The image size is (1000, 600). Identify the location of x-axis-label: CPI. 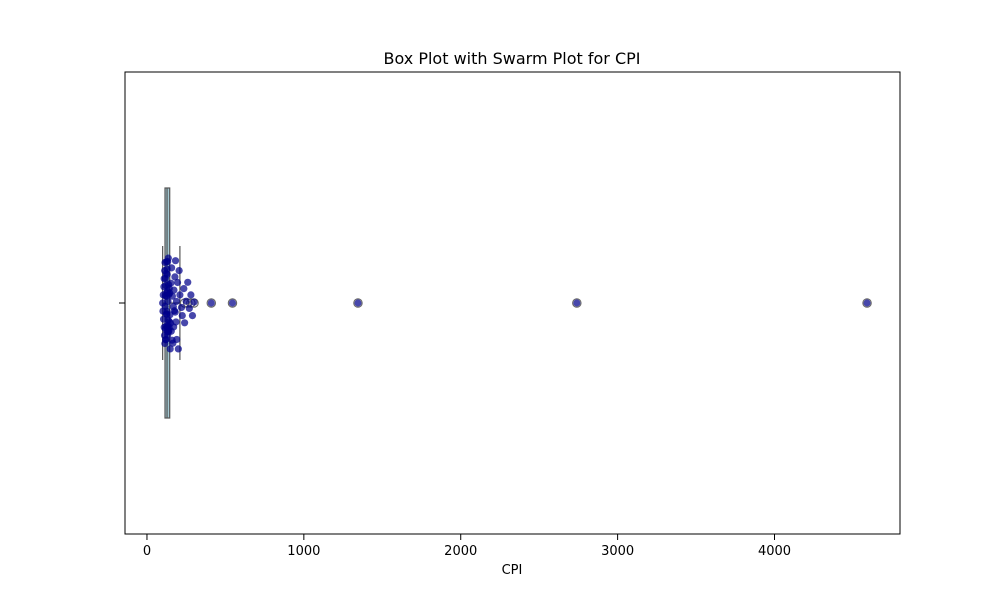
(512, 570).